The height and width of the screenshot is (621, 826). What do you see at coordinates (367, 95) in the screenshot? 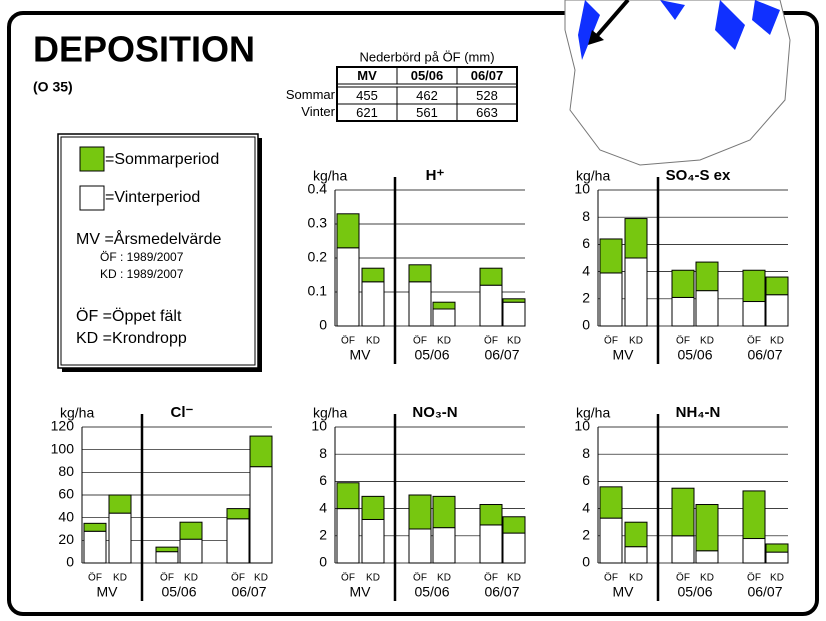
I see `table-value: 455` at bounding box center [367, 95].